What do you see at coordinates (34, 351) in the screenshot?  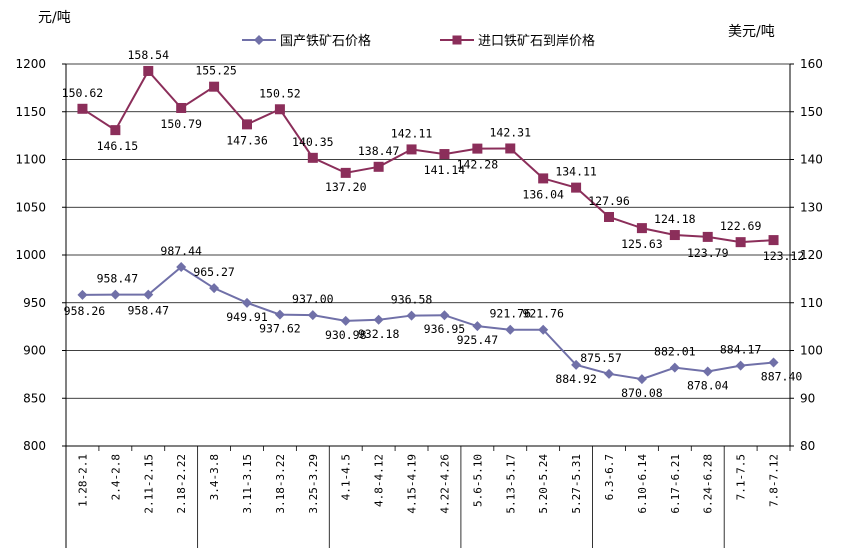 I see `left-tick-label: 900` at bounding box center [34, 351].